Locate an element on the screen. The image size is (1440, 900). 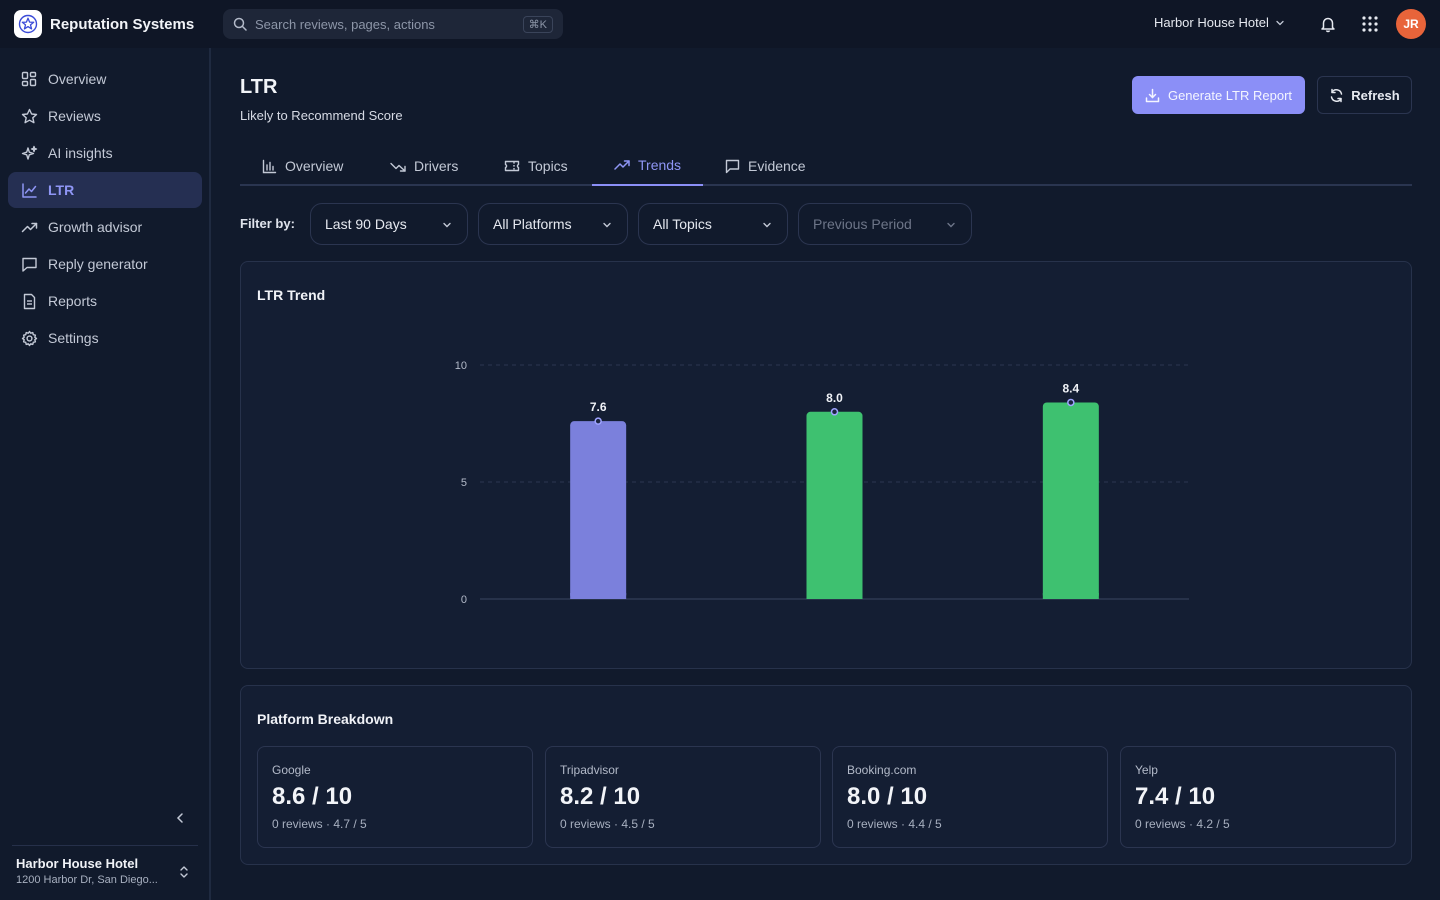
topic-select: All Topics is located at coordinates (713, 224).